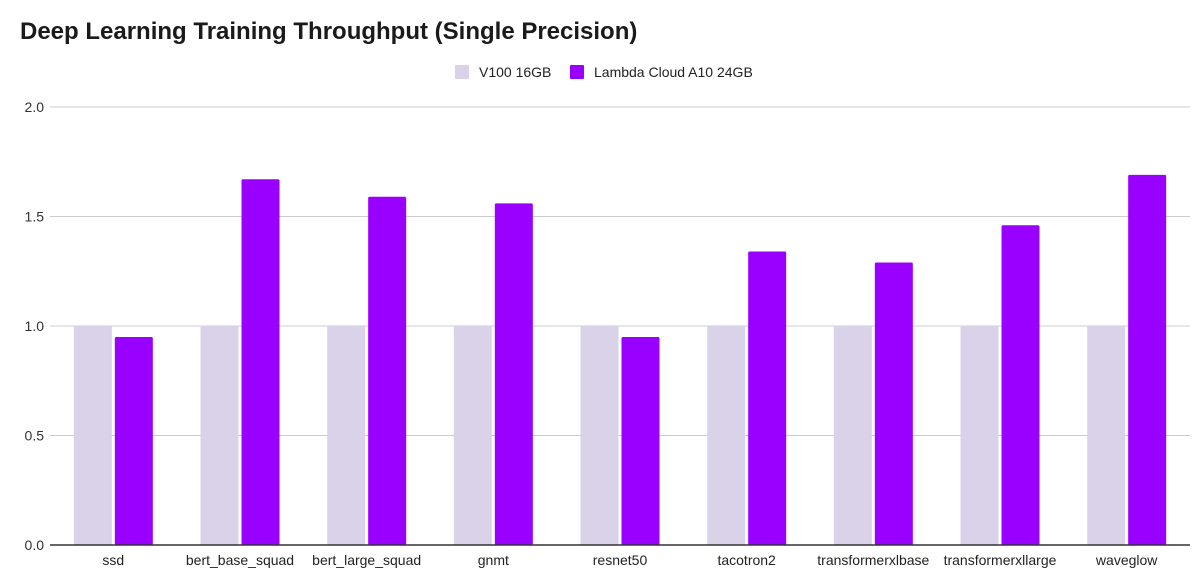  I want to click on x-tick-label: tacotron2, so click(746, 560).